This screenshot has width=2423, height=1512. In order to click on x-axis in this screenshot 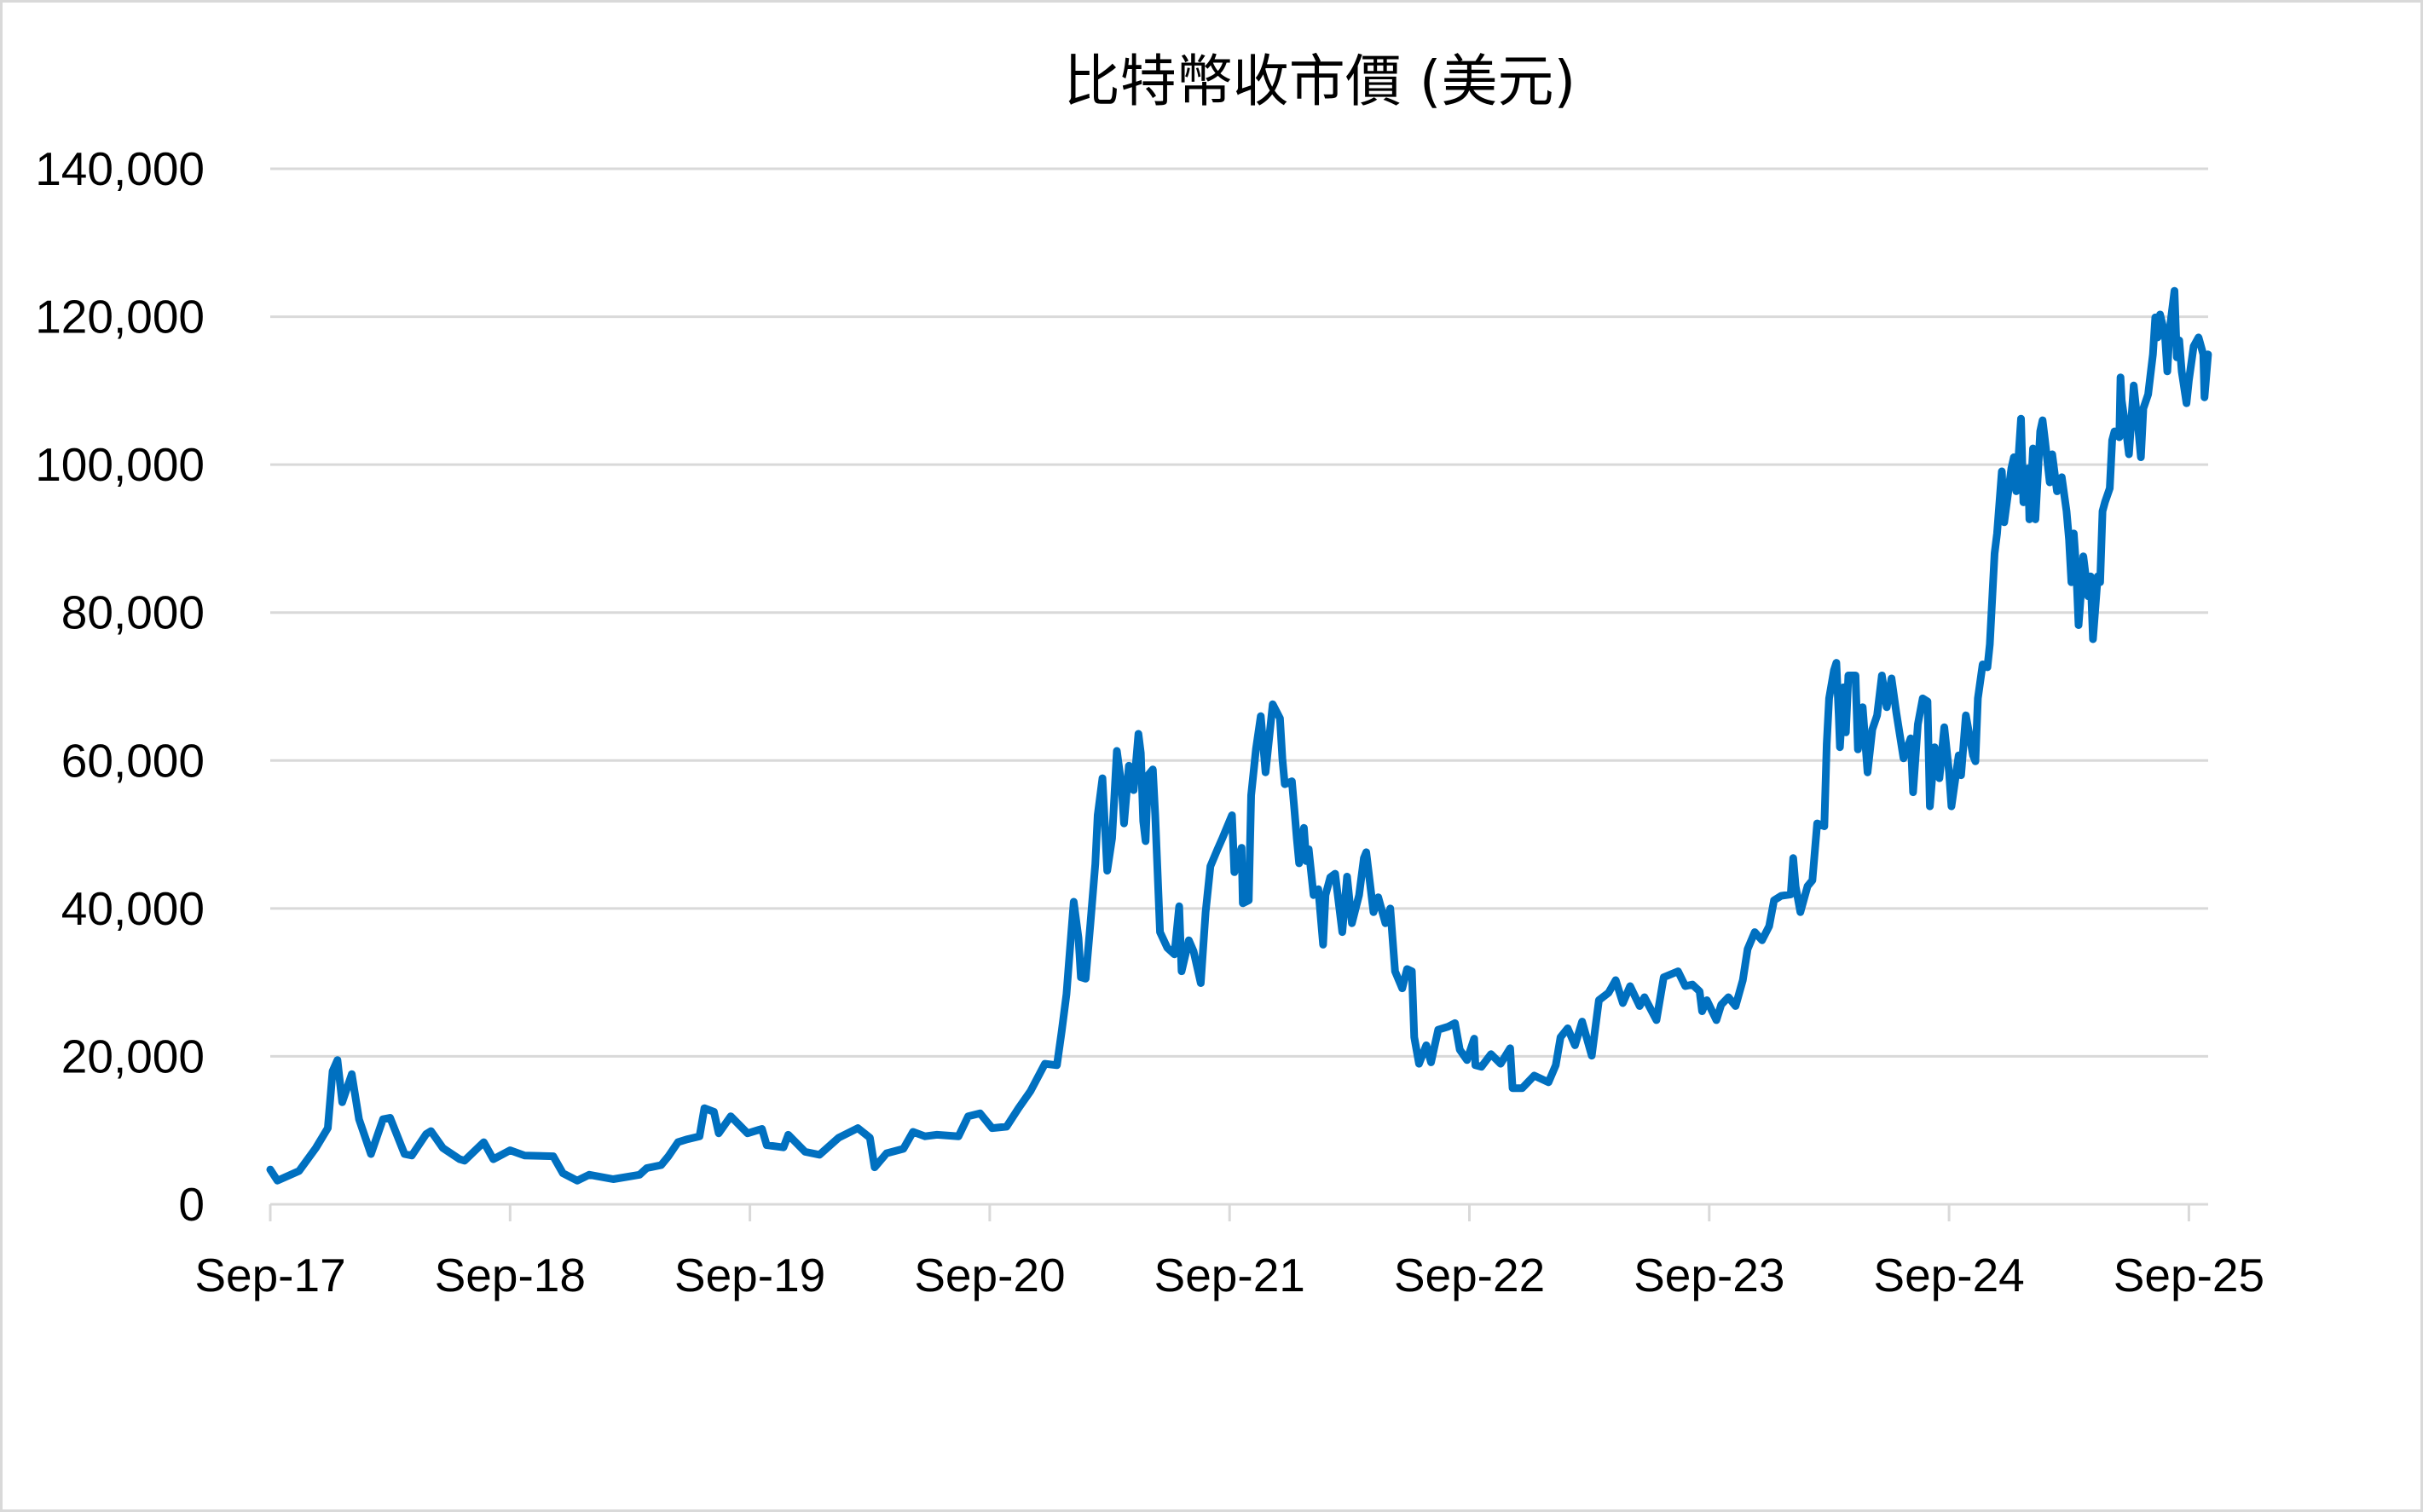, I will do `click(1238, 1212)`.